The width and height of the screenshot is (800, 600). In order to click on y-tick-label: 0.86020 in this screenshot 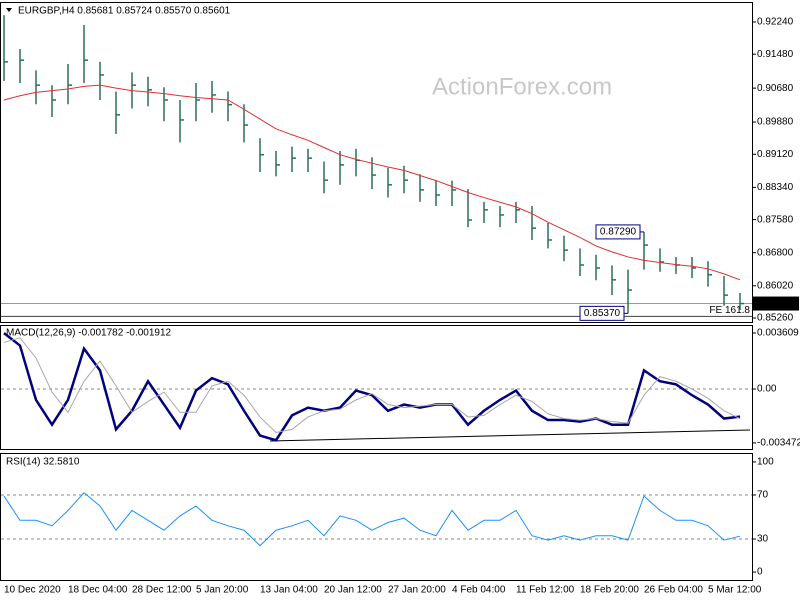, I will do `click(775, 285)`.